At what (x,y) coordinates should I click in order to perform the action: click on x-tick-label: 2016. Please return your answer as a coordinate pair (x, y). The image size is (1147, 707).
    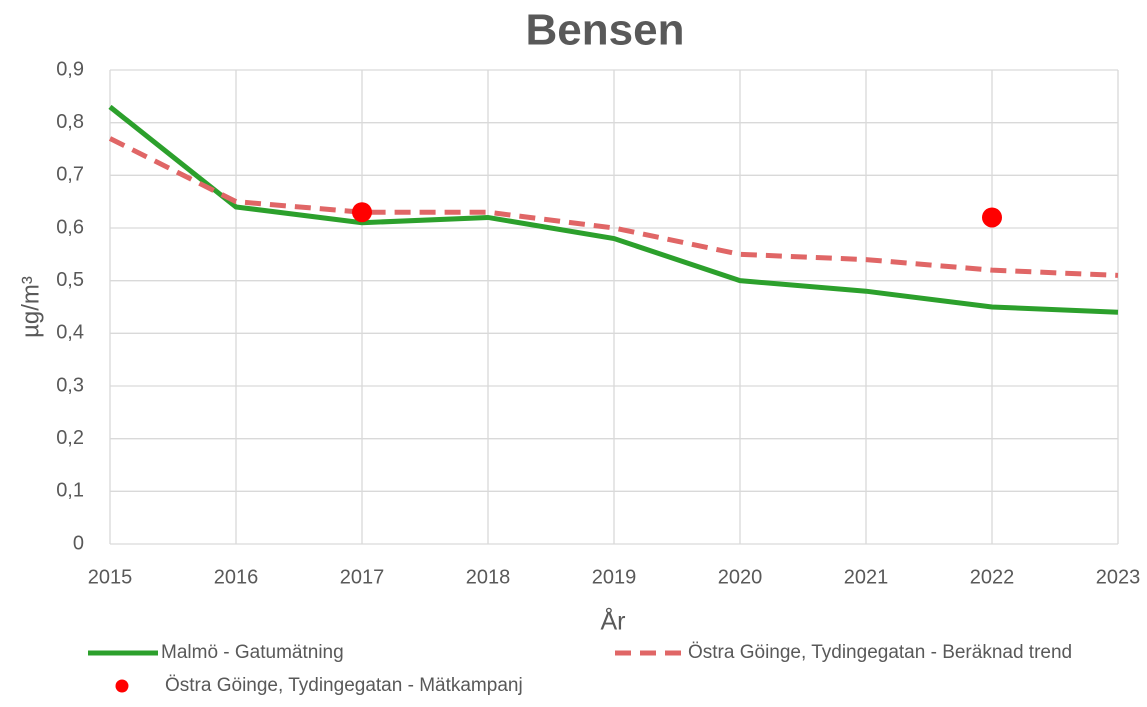
    Looking at the image, I should click on (236, 577).